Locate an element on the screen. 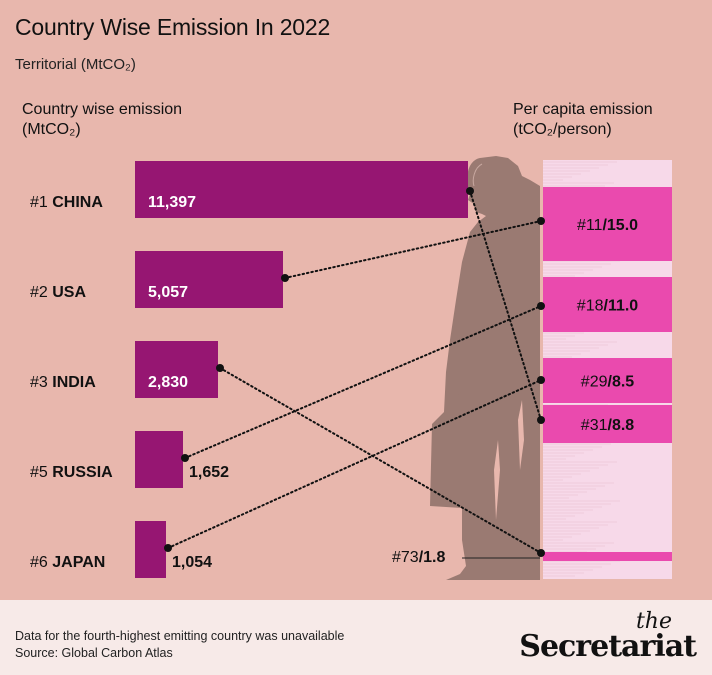  per-capita-block-india is located at coordinates (607, 556).